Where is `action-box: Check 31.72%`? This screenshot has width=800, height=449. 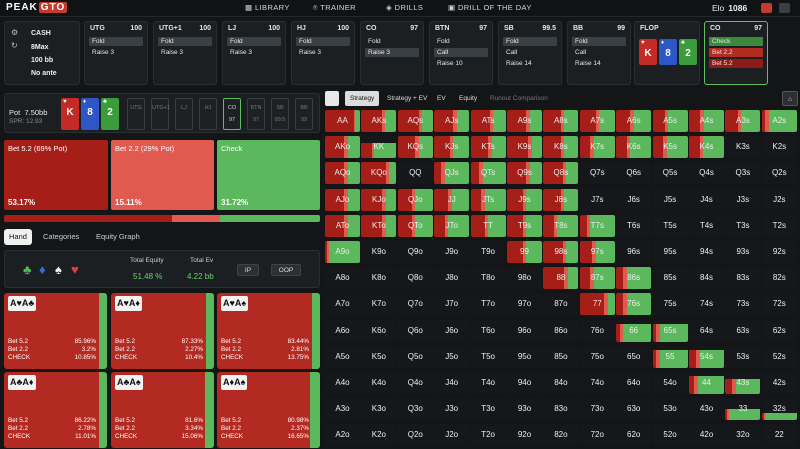 action-box: Check 31.72% is located at coordinates (268, 175).